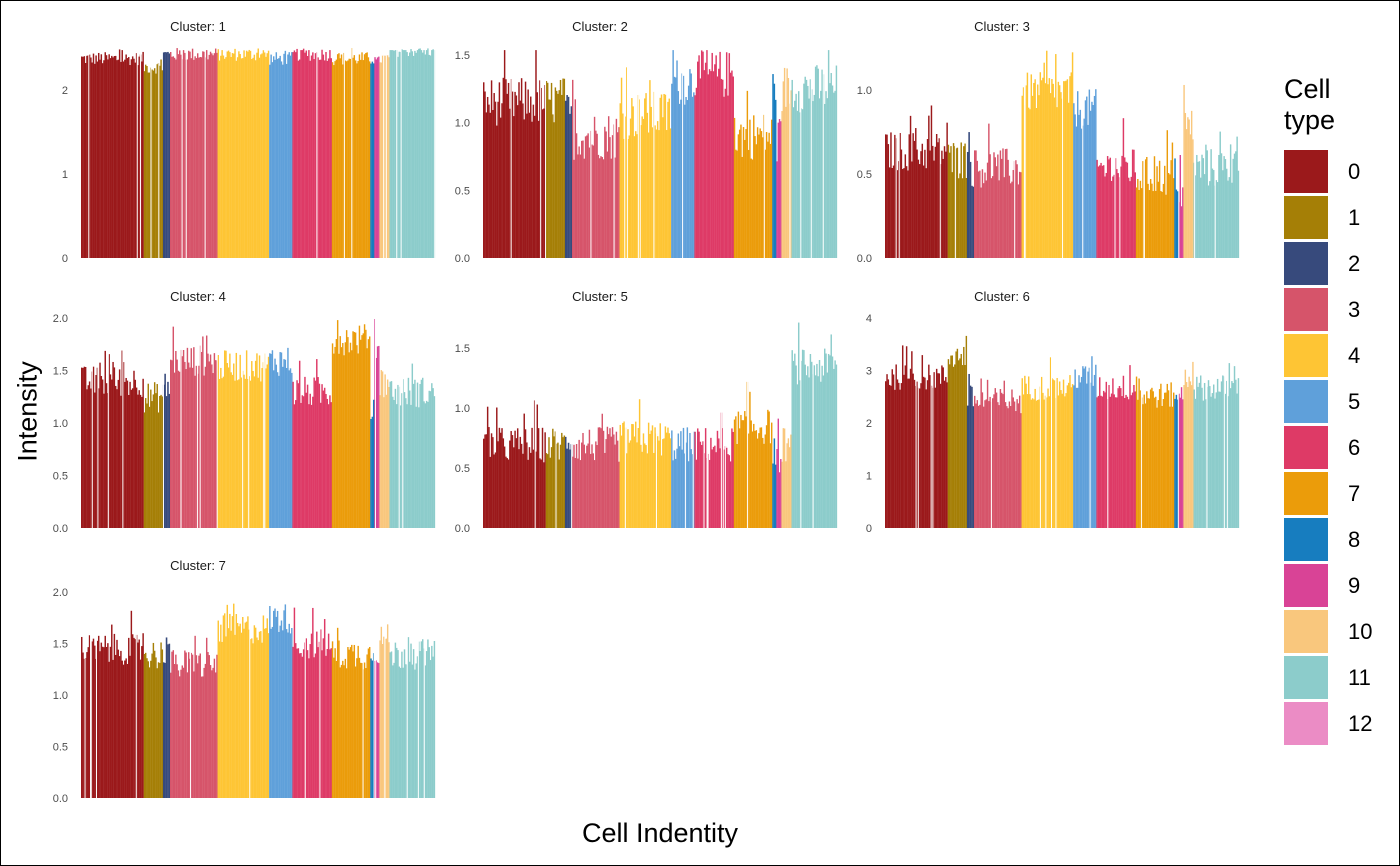 The height and width of the screenshot is (866, 1400). What do you see at coordinates (1339, 173) in the screenshot?
I see `legend-item: 0` at bounding box center [1339, 173].